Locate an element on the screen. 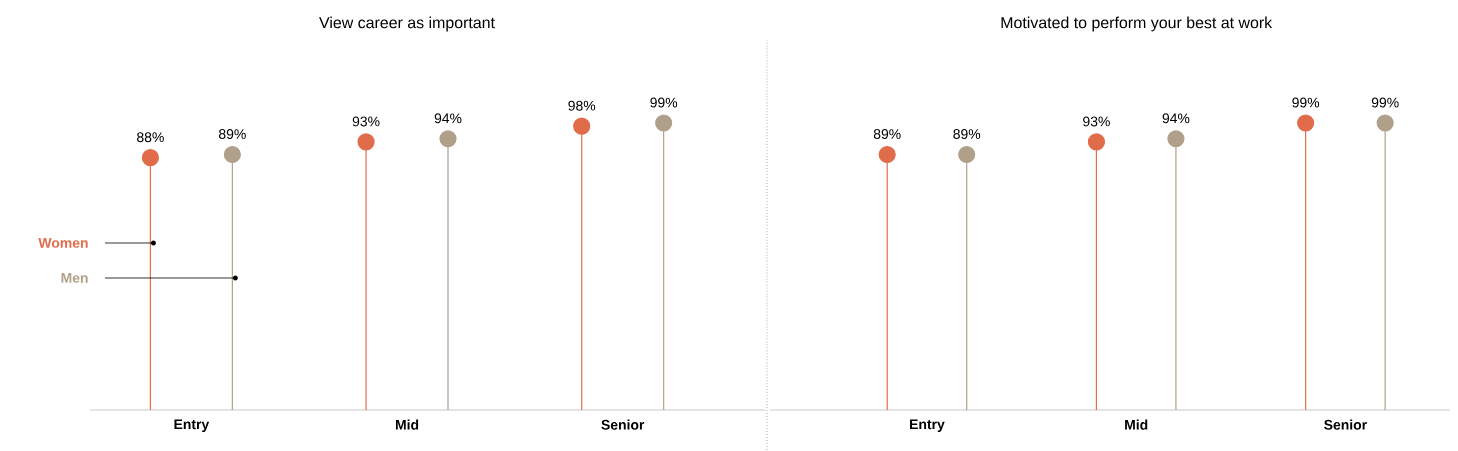 This screenshot has height=451, width=1458. data-label: 88% is located at coordinates (150, 137).